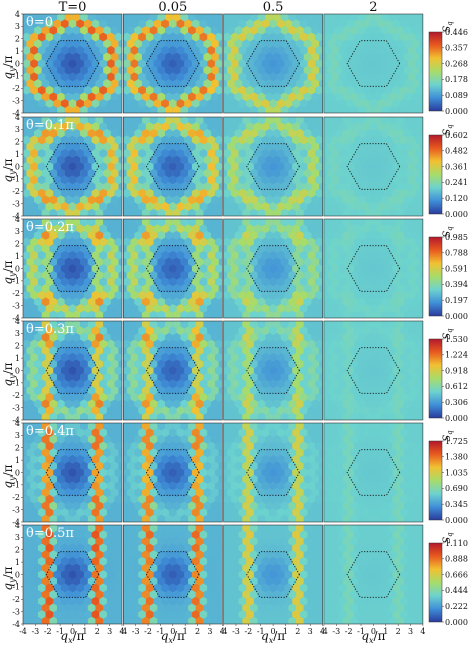  I want to click on panel-r4-c1, so click(172, 472).